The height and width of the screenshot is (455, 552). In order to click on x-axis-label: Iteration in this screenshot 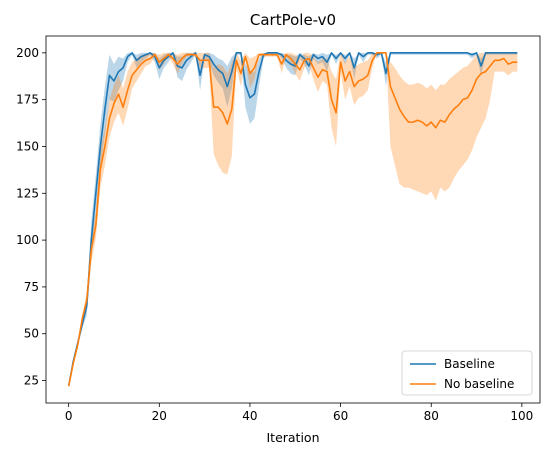, I will do `click(292, 437)`.